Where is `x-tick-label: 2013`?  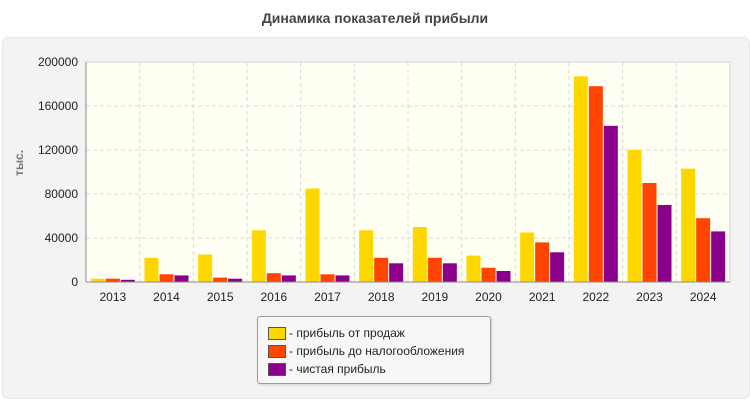
x-tick-label: 2013 is located at coordinates (112, 297).